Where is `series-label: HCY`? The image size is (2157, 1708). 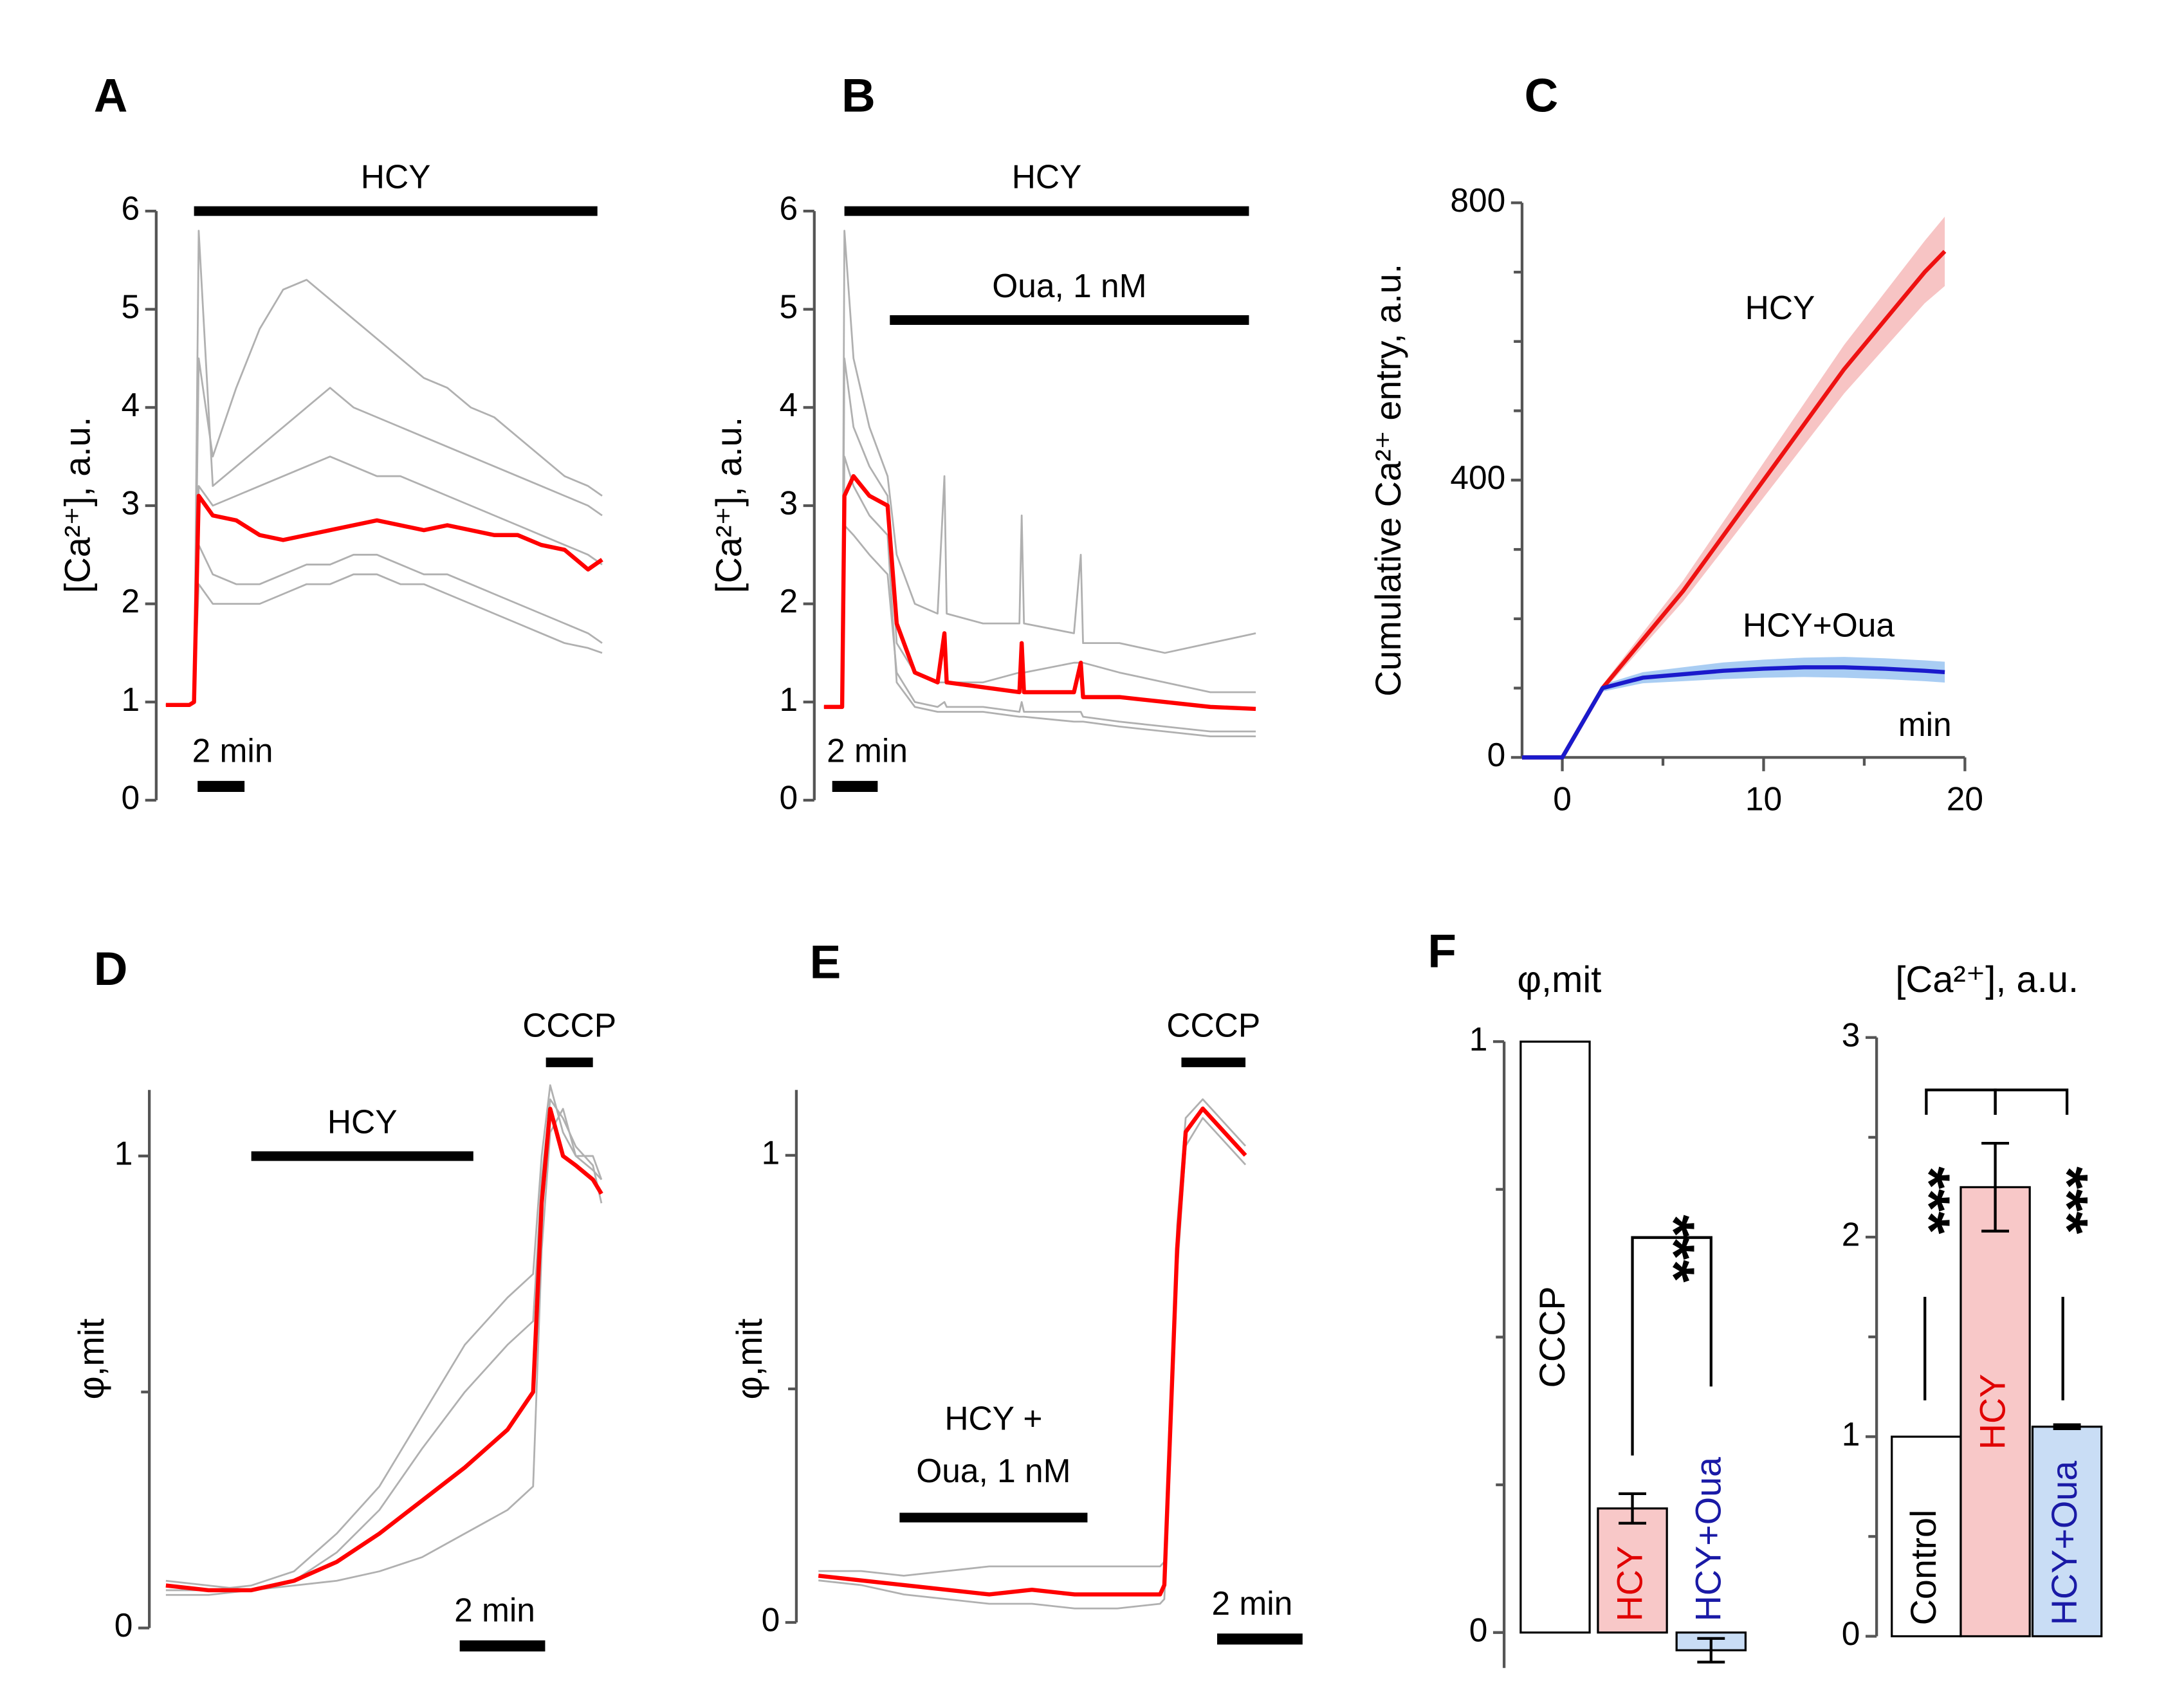
series-label: HCY is located at coordinates (1780, 307).